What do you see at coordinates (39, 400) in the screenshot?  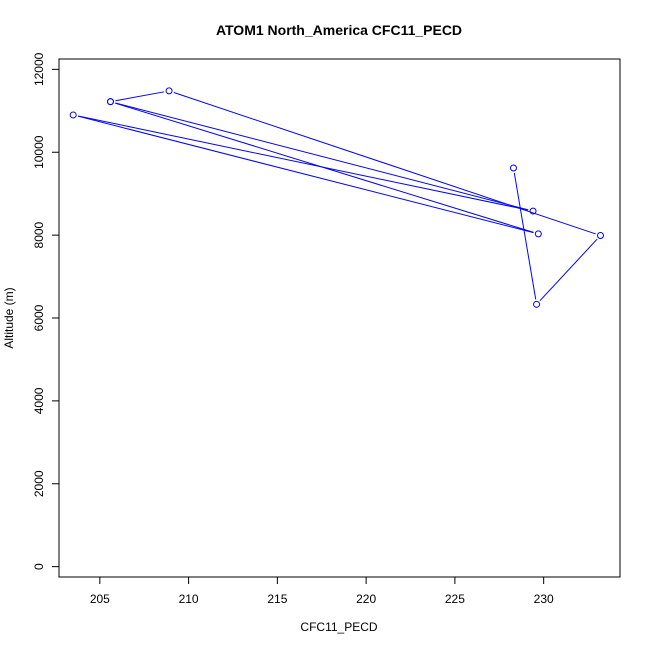 I see `y-tick-label: 4000` at bounding box center [39, 400].